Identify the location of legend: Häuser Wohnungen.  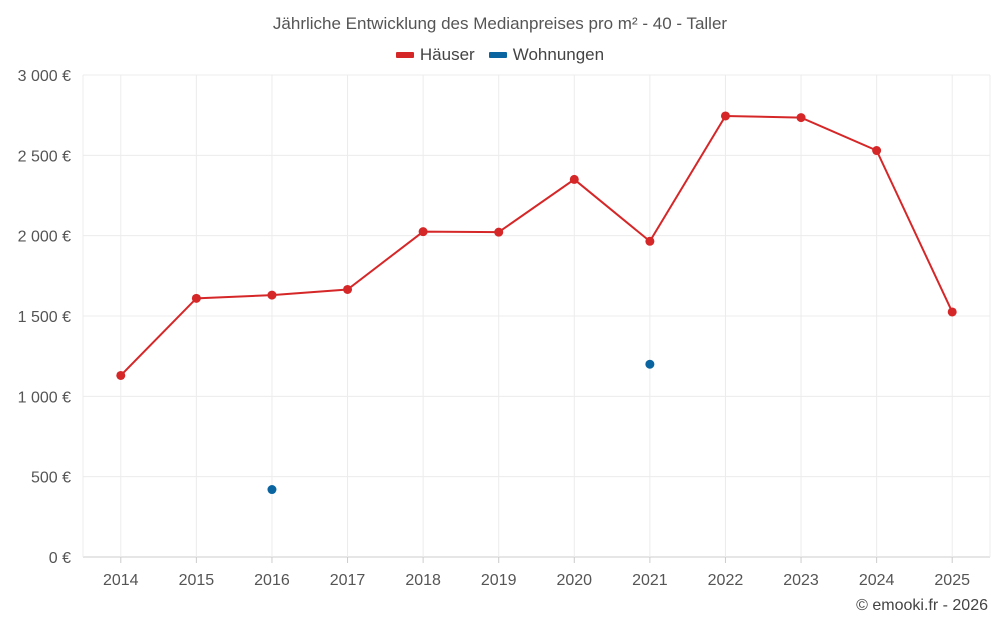
(500, 55).